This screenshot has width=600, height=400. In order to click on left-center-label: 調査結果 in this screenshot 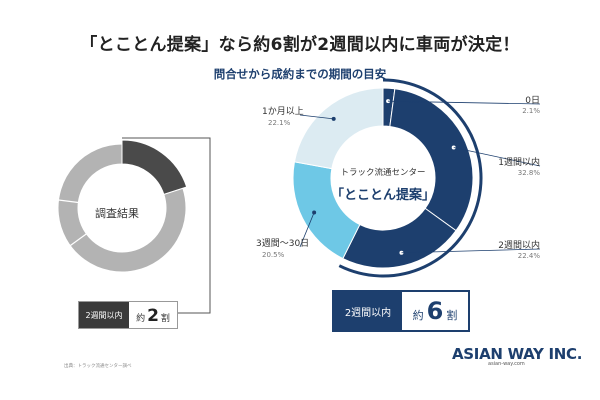, I will do `click(117, 213)`.